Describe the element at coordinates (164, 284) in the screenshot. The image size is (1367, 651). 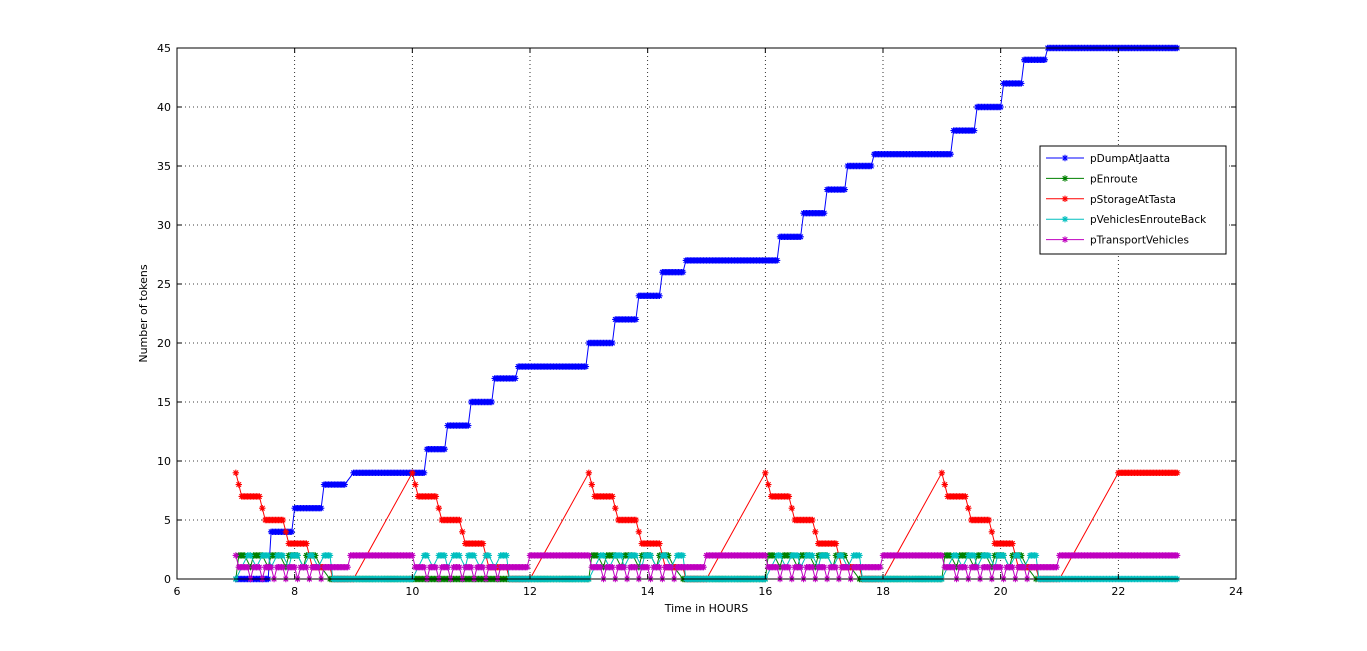
I see `y-tick-label: 25` at that location.